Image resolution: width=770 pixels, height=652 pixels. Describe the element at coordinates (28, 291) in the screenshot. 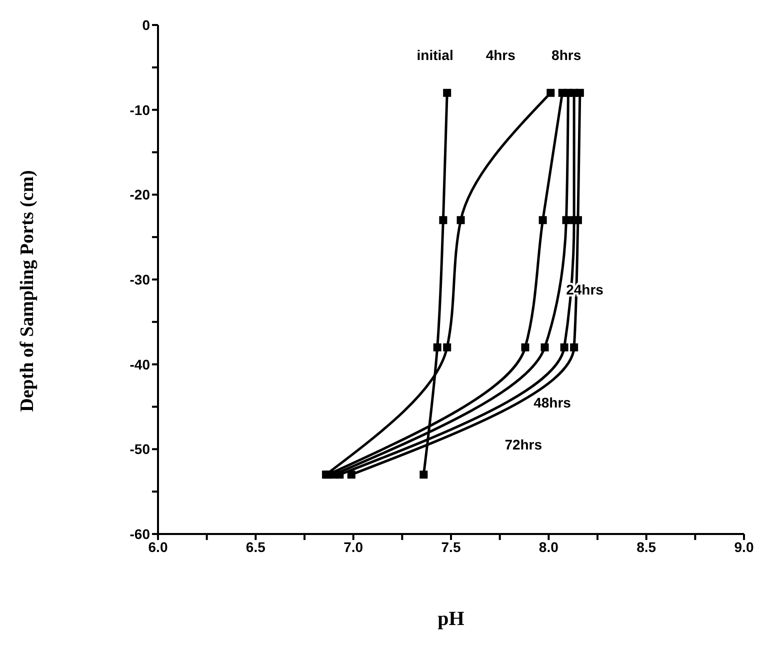

I see `y-axis-title: Depth of Sampling Ports (cm)` at that location.